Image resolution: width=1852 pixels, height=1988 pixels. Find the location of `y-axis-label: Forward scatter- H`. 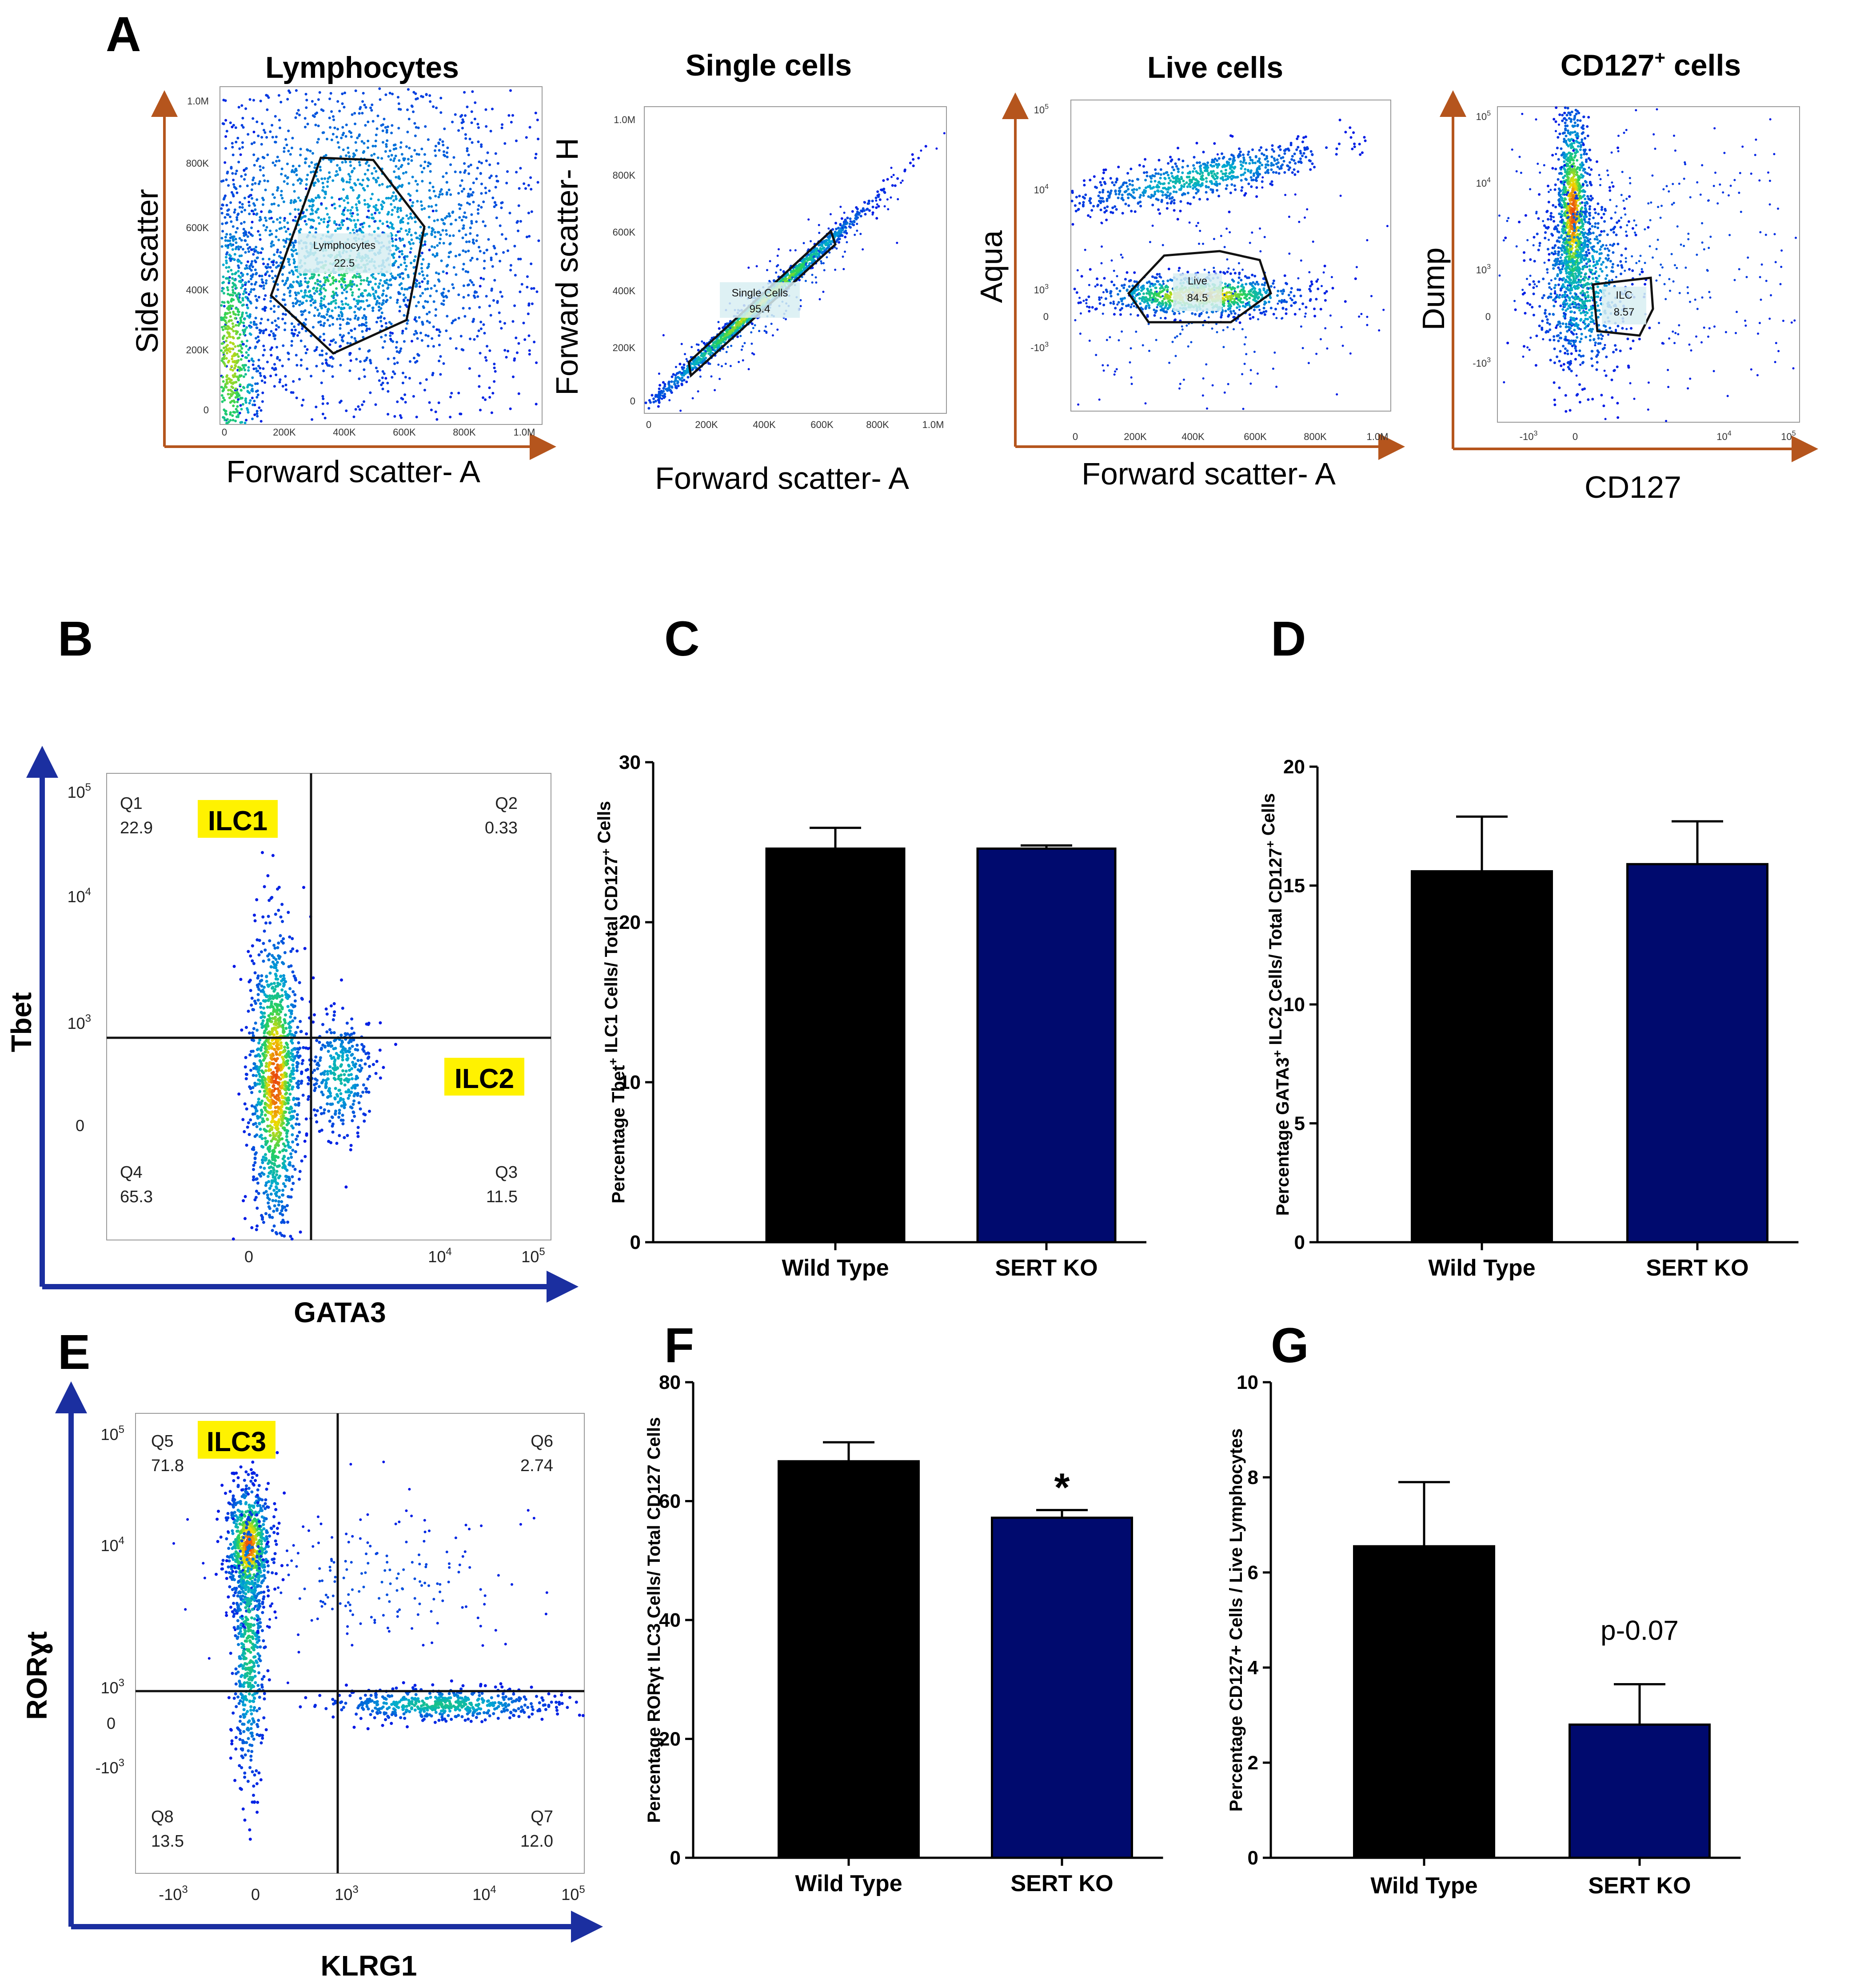

y-axis-label: Forward scatter- H is located at coordinates (567, 267).